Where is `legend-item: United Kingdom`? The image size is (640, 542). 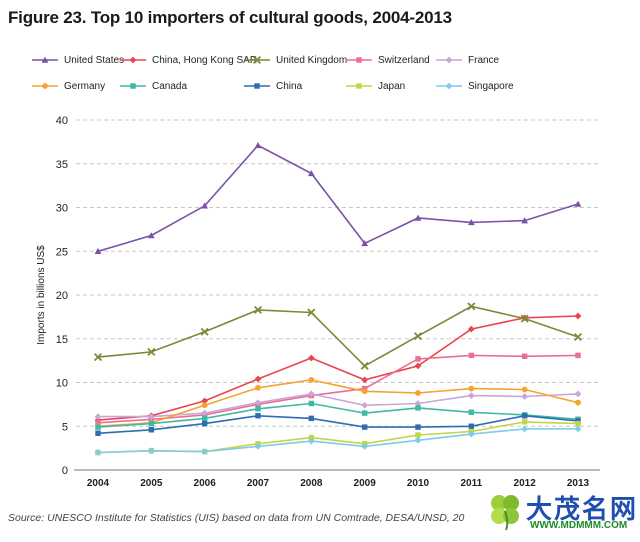
legend-item: United Kingdom is located at coordinates (295, 60).